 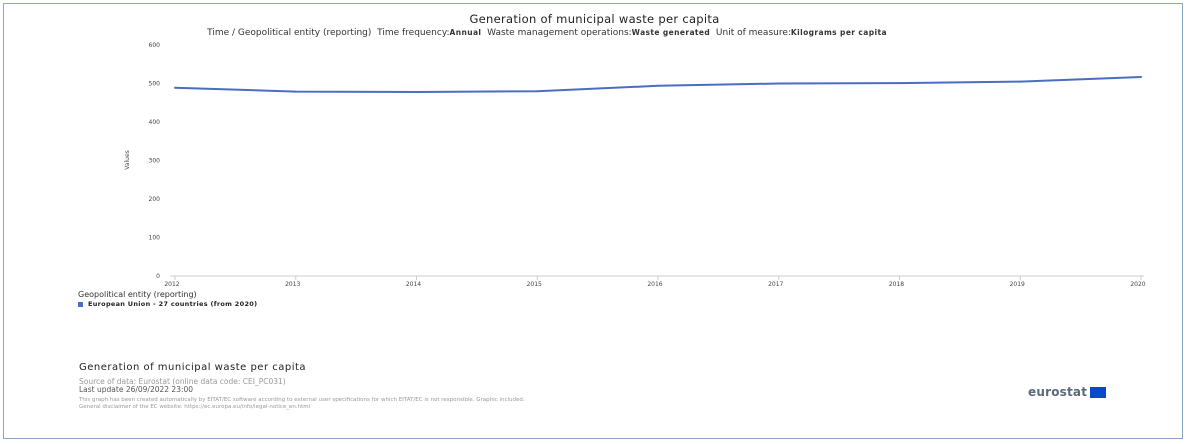 I want to click on x-tick-label: 2016, so click(x=654, y=284).